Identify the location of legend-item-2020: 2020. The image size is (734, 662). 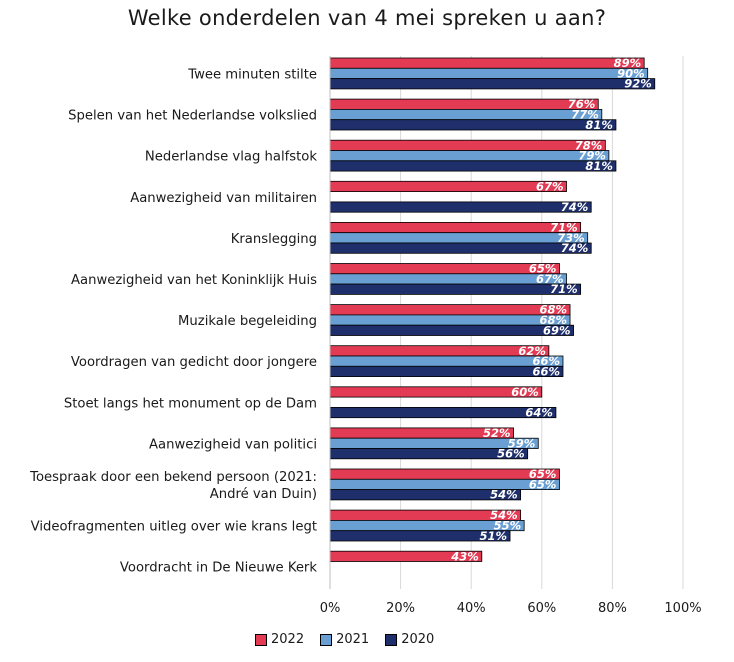
(409, 639).